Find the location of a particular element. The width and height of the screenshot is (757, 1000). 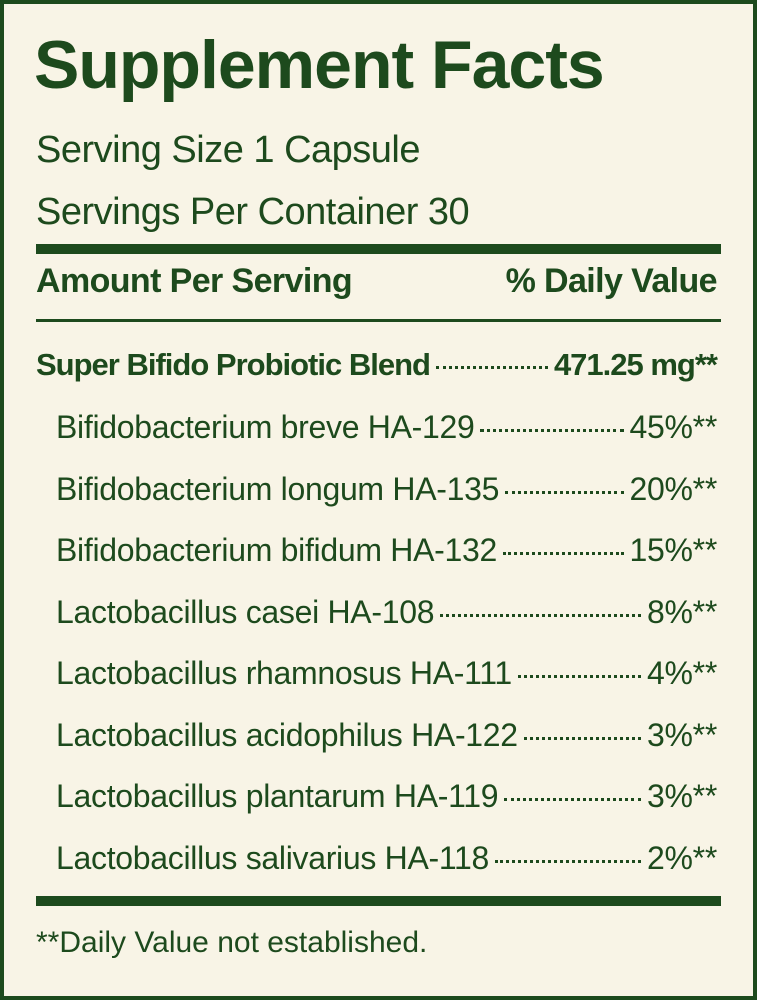

ingredient-value: 8%** is located at coordinates (682, 611).